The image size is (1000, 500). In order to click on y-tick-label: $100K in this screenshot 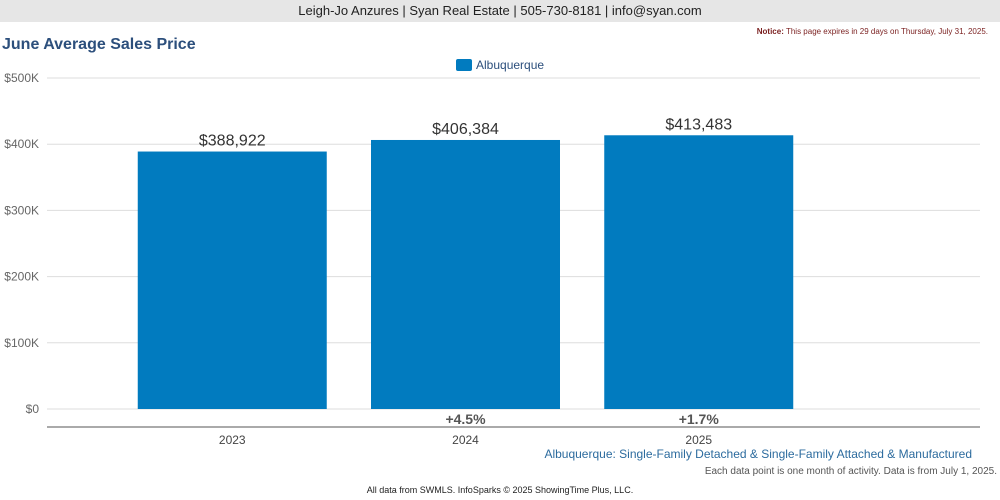, I will do `click(21, 343)`.